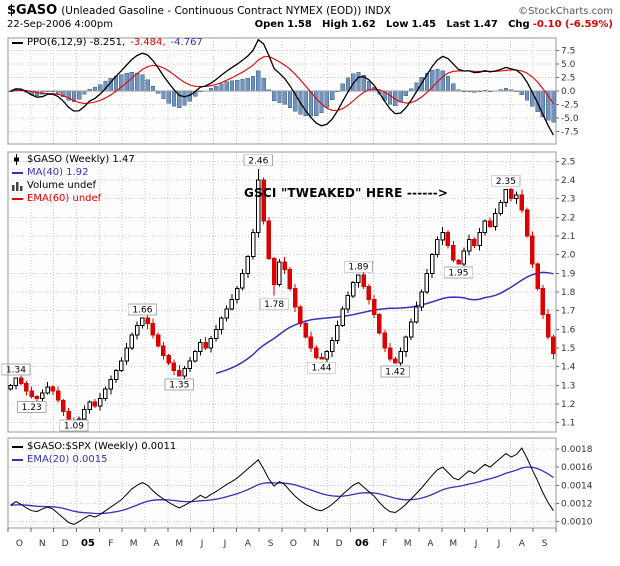 This screenshot has height=566, width=620. What do you see at coordinates (358, 268) in the screenshot?
I see `svg-text: 1.89` at bounding box center [358, 268].